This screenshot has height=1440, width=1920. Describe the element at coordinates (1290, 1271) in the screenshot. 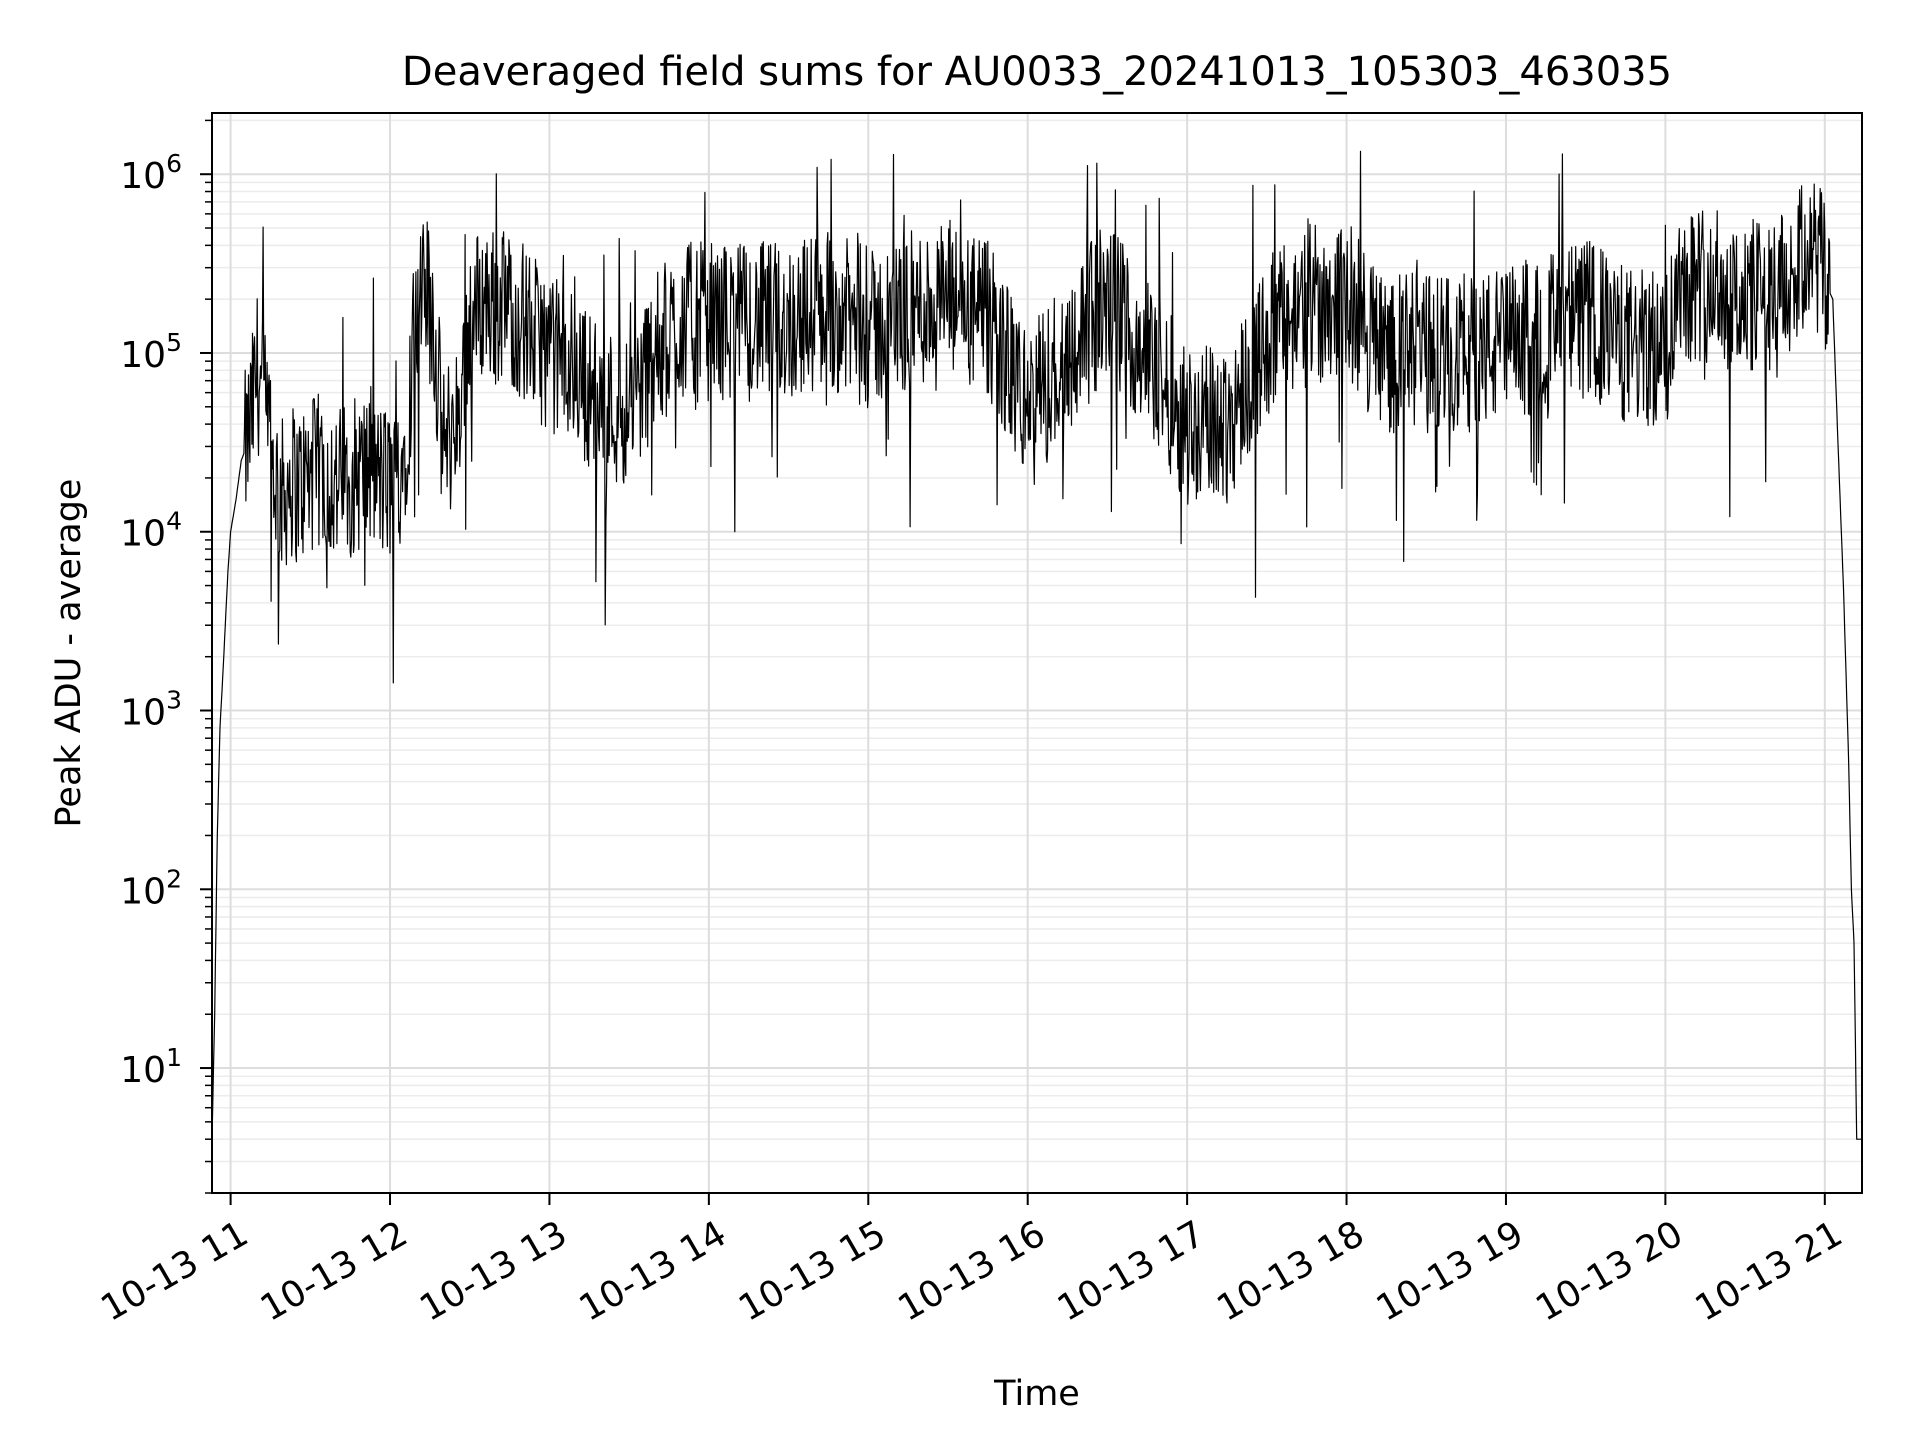

I see `x-tick-label: 10-13 18` at that location.